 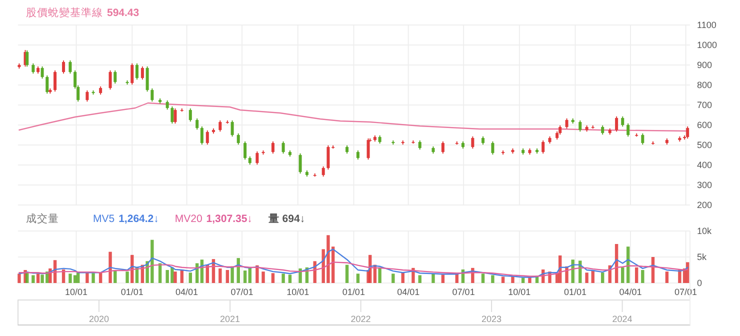 I want to click on y-tick-label: 700, so click(x=704, y=105).